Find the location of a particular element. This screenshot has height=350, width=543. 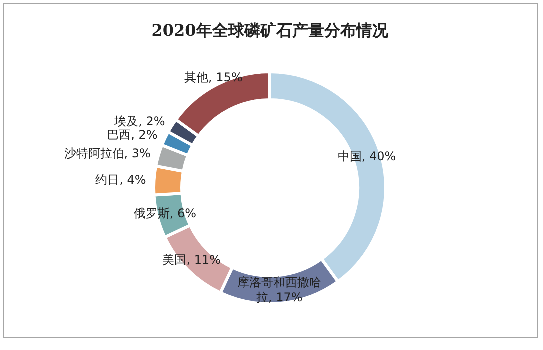

title: 2020年全球磷矿石产量分布情况 is located at coordinates (270, 30).